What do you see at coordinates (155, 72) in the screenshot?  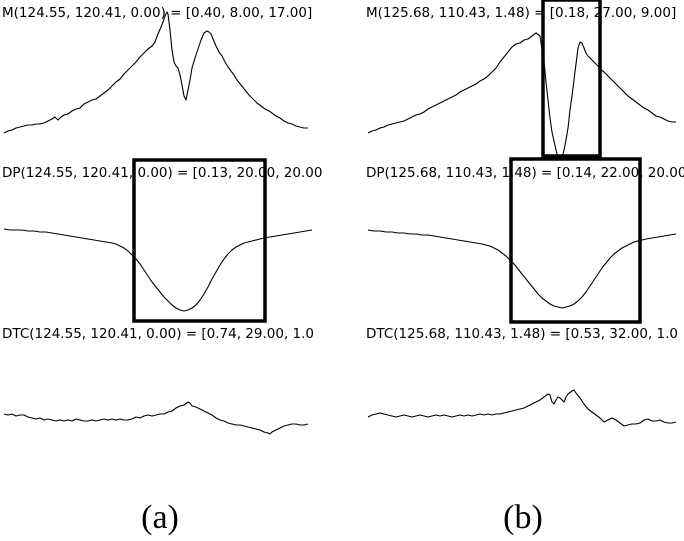 I see `panel-a-m-curve` at bounding box center [155, 72].